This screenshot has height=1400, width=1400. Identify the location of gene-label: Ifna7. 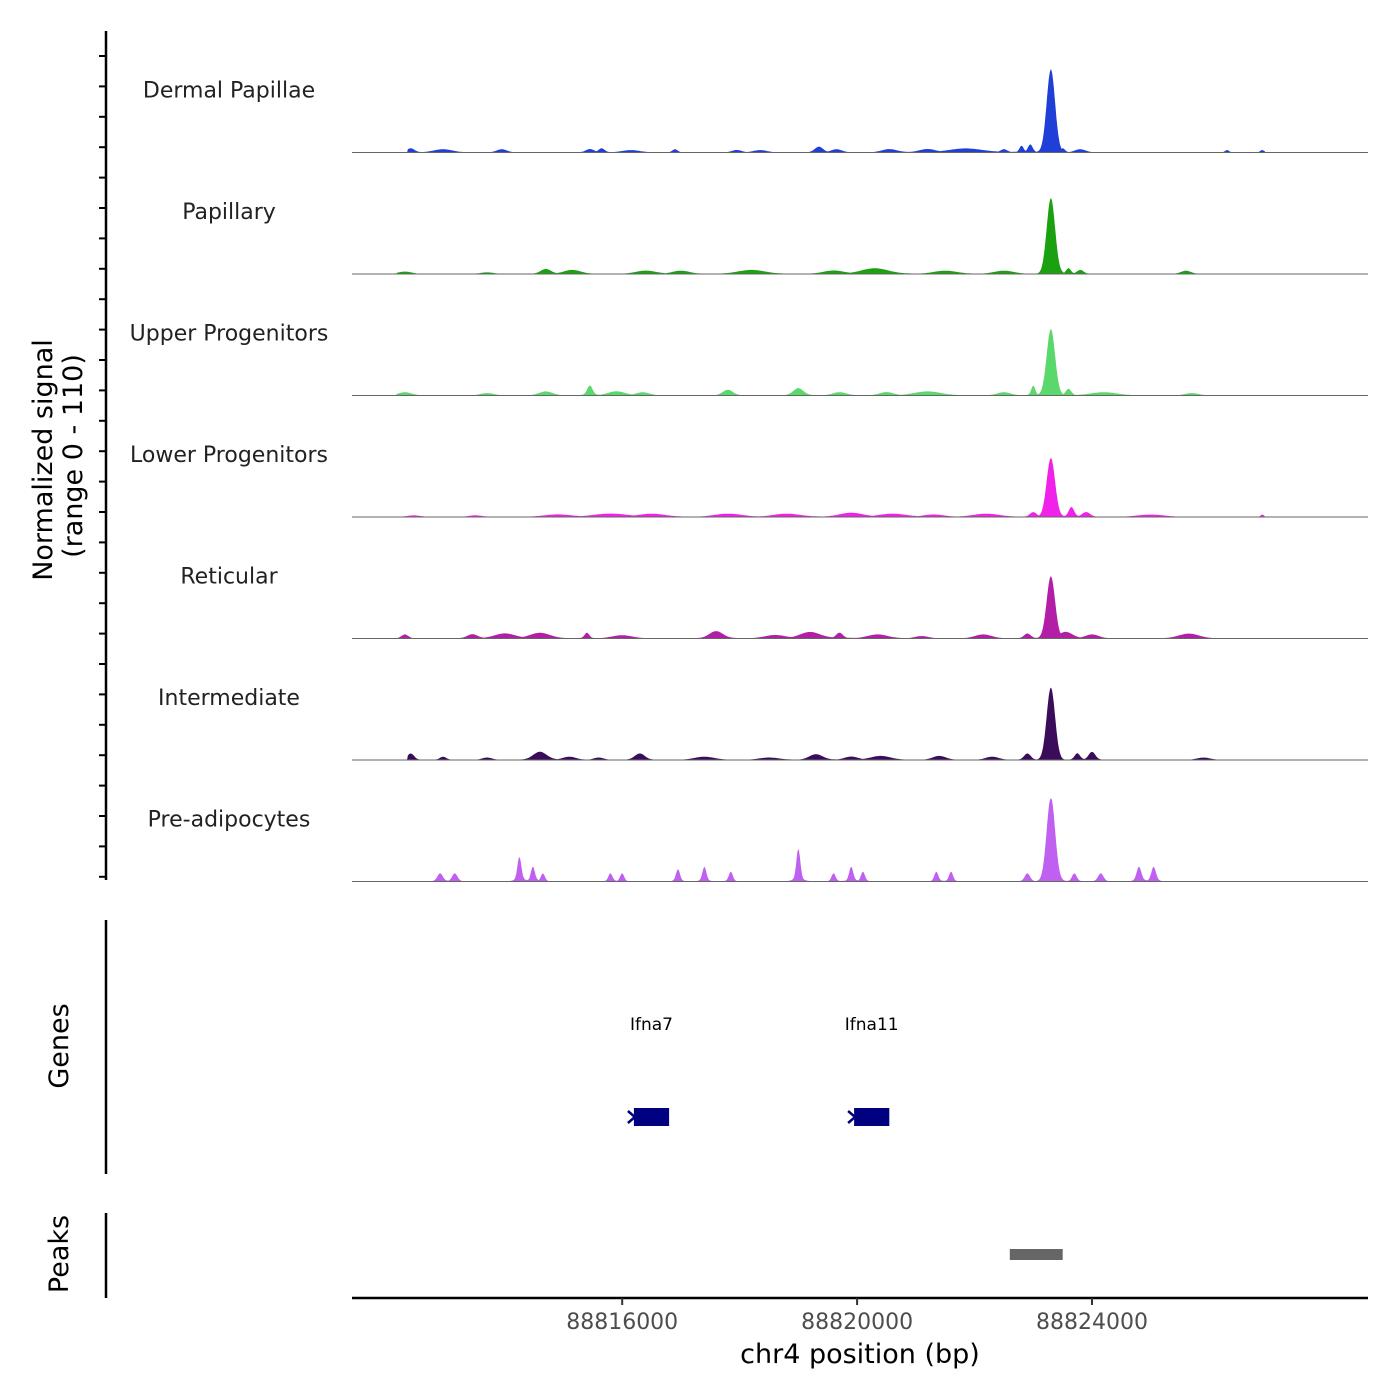
(651, 1025).